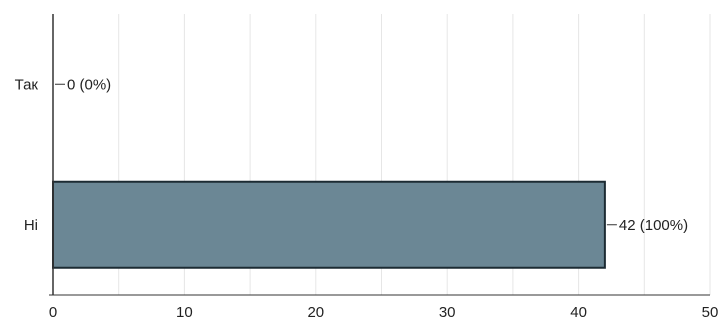 This screenshot has height=320, width=720. What do you see at coordinates (315, 312) in the screenshot?
I see `x-tick-label: 20` at bounding box center [315, 312].